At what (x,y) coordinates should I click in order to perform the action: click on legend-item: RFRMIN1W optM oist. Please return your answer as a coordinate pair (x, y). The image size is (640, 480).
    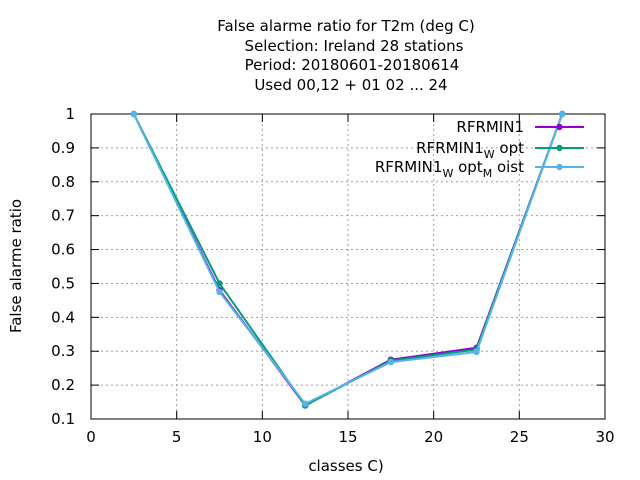
    Looking at the image, I should click on (479, 169).